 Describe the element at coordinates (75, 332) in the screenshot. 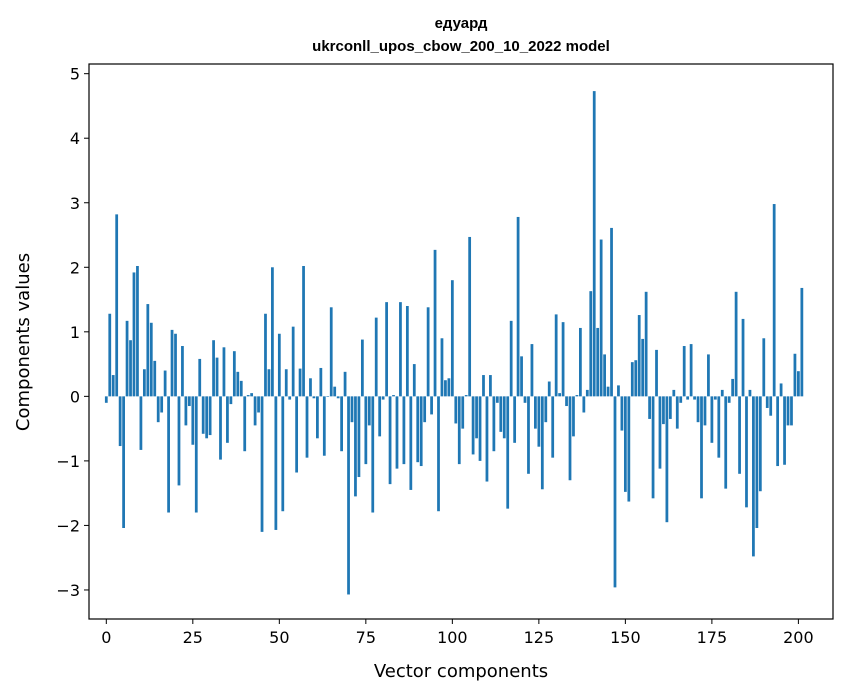

I see `y-tick-label: 1` at that location.